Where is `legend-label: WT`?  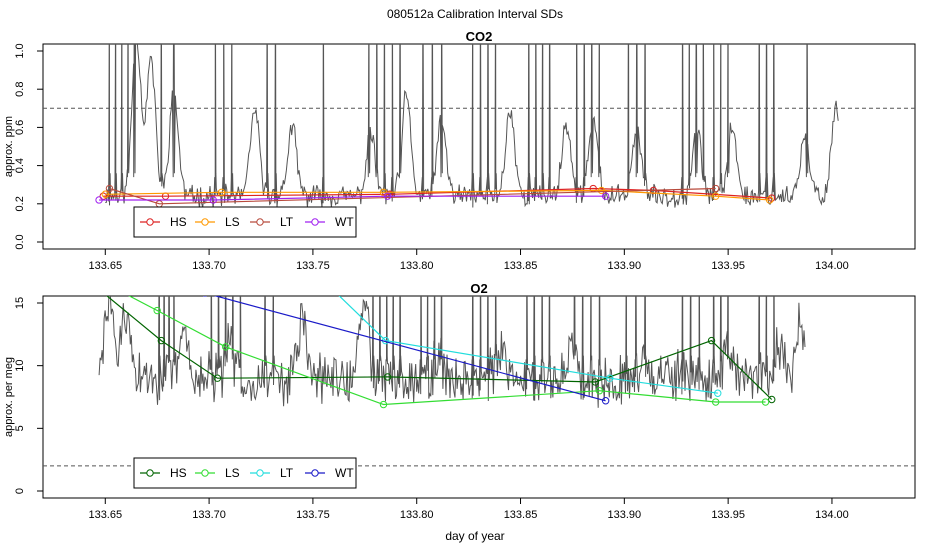
legend-label: WT is located at coordinates (344, 222).